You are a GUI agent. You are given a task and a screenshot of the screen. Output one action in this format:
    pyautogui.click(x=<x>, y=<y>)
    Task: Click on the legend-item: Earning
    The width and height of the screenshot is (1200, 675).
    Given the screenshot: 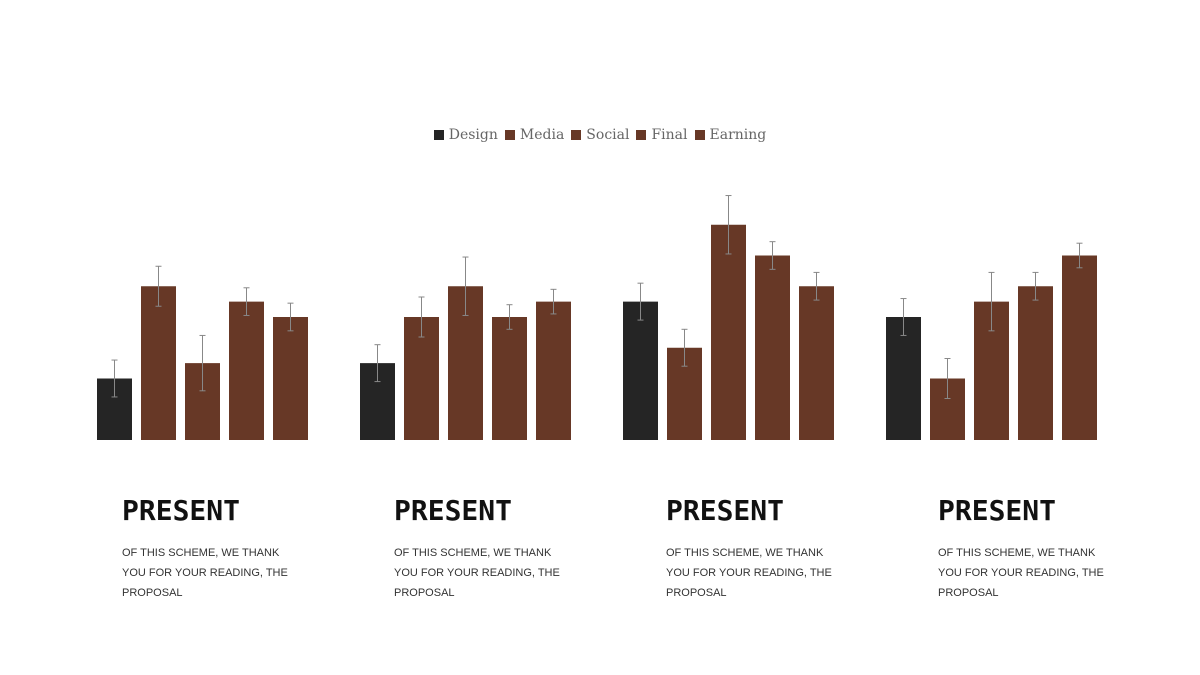 What is the action you would take?
    pyautogui.click(x=730, y=135)
    